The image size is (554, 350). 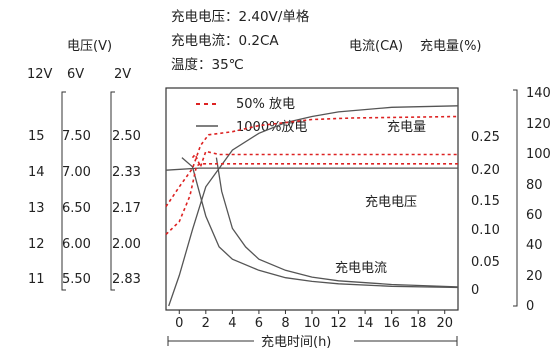 What do you see at coordinates (485, 170) in the screenshot?
I see `tick-current: 0.20` at bounding box center [485, 170].